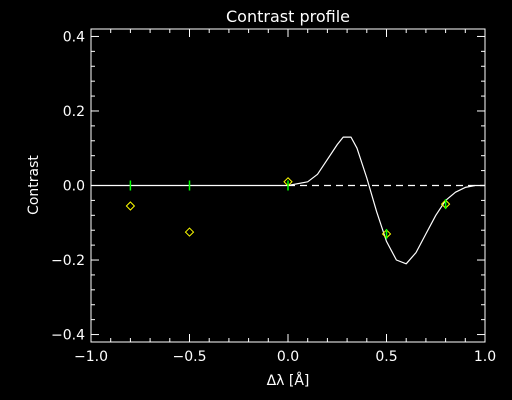  I want to click on y-tick-label: 0.2, so click(74, 112).